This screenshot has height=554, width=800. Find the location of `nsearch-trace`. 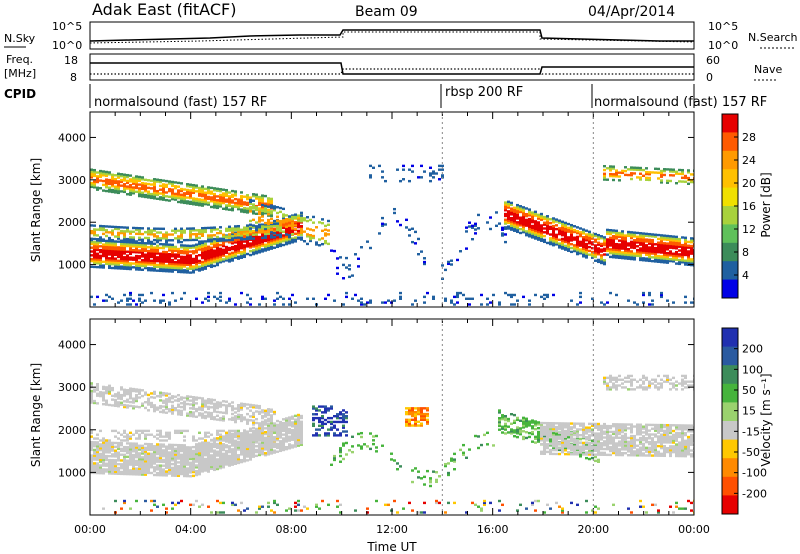

nsearch-trace is located at coordinates (392, 37).